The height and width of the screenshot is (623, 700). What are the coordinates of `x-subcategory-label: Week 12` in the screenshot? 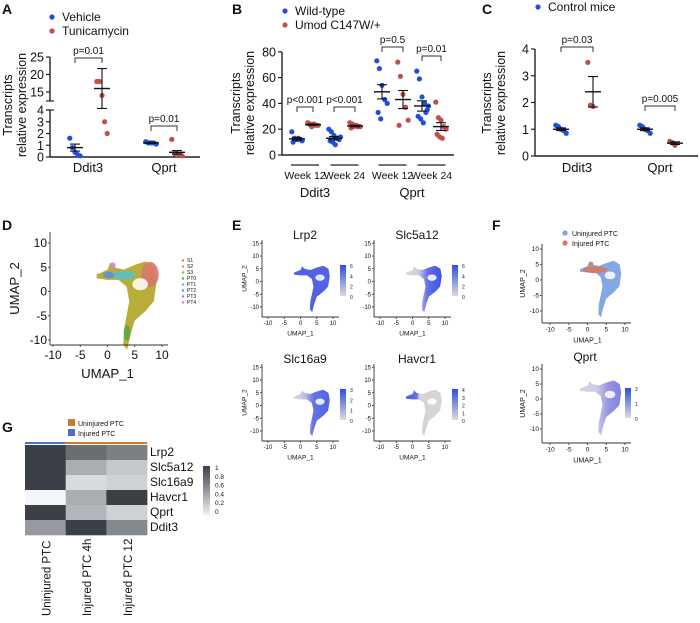 It's located at (304, 176).